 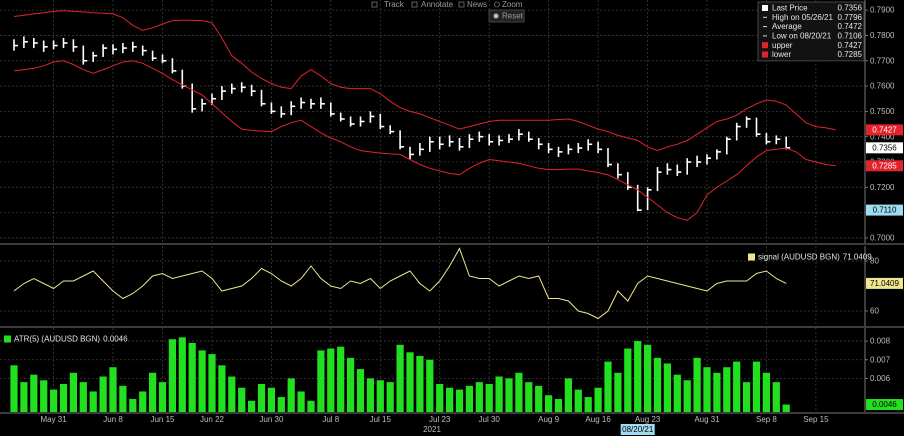 What do you see at coordinates (882, 86) in the screenshot?
I see `y-tick-label: 0.7600` at bounding box center [882, 86].